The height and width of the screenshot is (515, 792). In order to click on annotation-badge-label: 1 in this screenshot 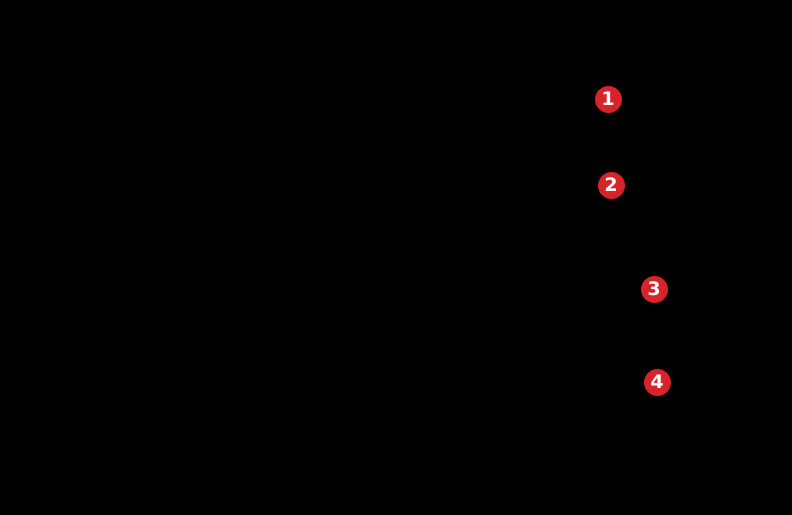, I will do `click(608, 98)`.